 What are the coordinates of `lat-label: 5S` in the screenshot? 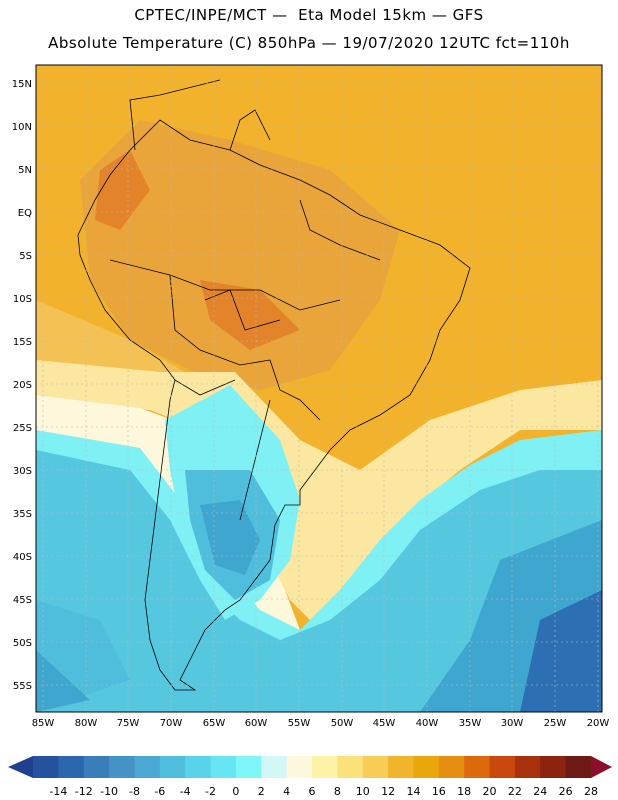 It's located at (25, 256).